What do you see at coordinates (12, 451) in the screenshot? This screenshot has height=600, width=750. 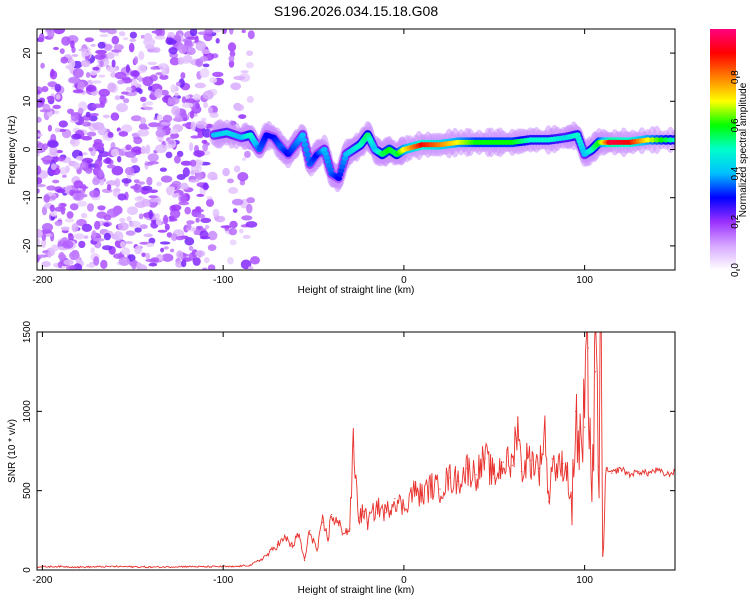 I see `bottom-y-axis-label: SNR (10 * v/v)` at bounding box center [12, 451].